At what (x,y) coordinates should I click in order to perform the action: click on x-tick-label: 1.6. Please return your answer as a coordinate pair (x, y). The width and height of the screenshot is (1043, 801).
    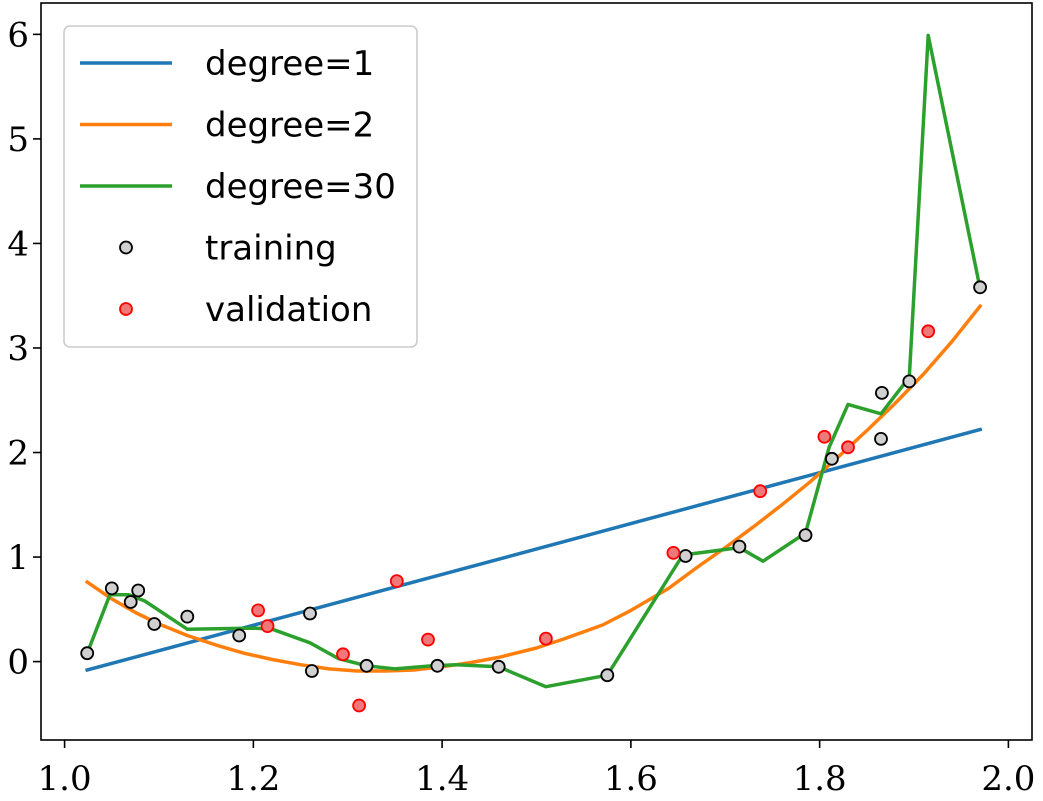
    Looking at the image, I should click on (631, 779).